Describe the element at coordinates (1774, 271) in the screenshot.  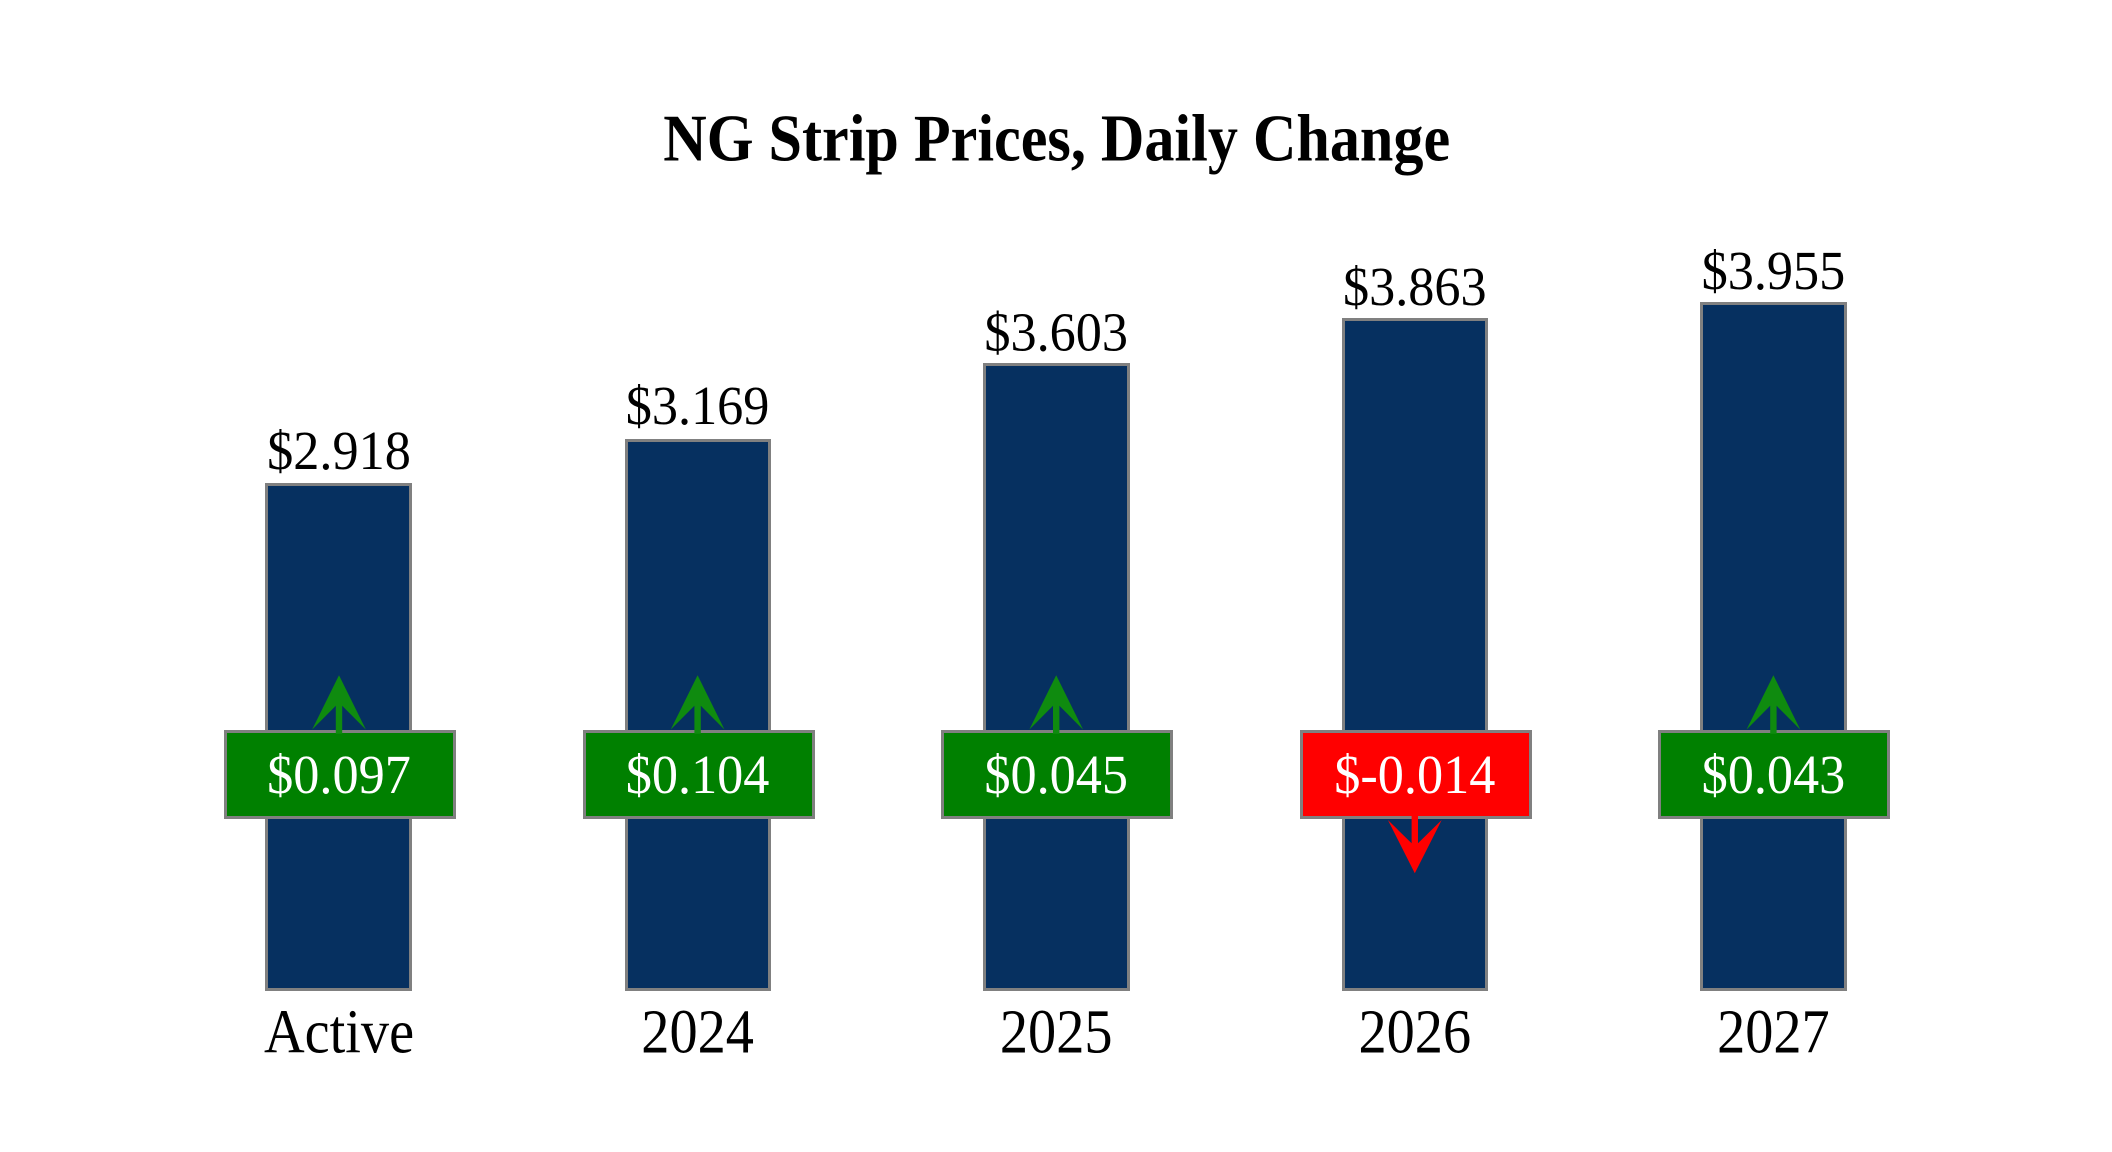
I see `svg-text: $3.955` at that location.